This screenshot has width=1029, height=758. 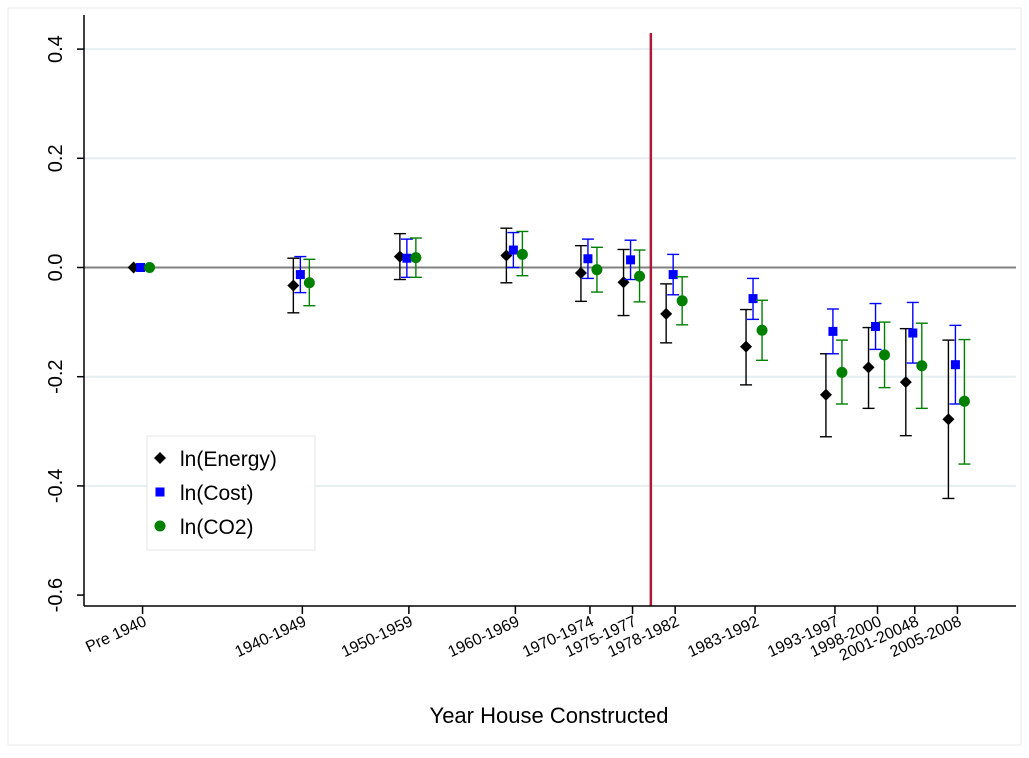 I want to click on y-tick-label: 0.0, so click(x=56, y=268).